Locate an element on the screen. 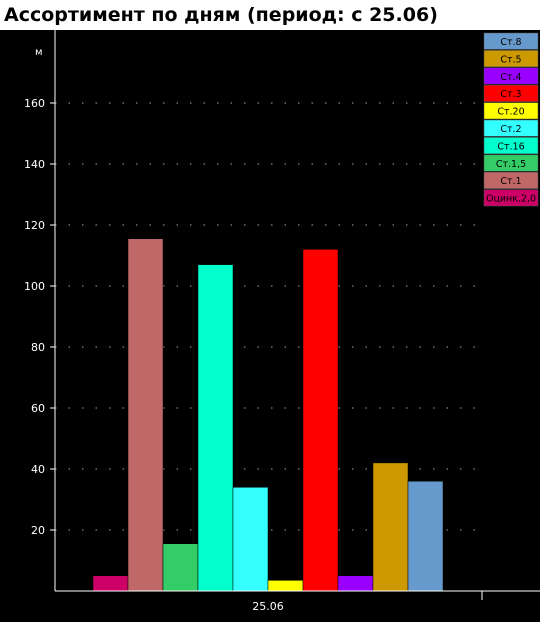 This screenshot has width=540, height=622. legend-label: Ст.3 is located at coordinates (510, 94).